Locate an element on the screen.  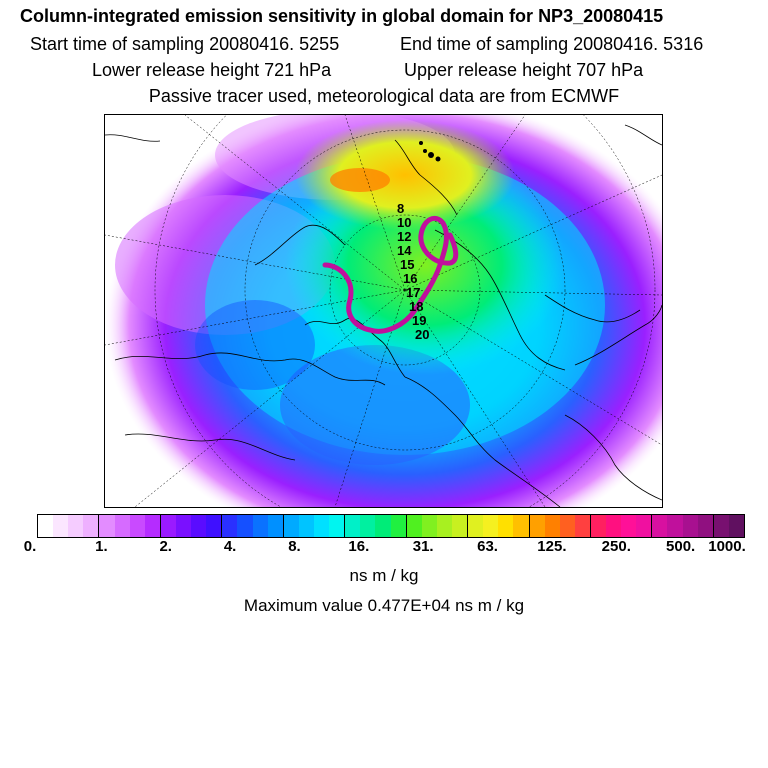
colorbar-unit-label: ns m / kg is located at coordinates (384, 575).